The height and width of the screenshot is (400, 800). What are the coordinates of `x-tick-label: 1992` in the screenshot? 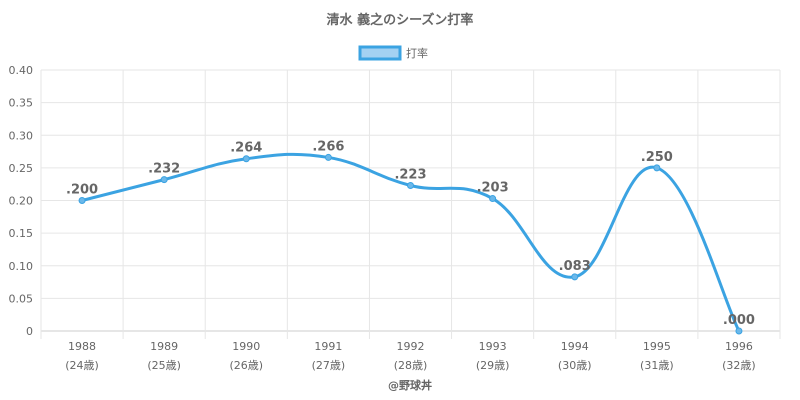 It's located at (411, 346).